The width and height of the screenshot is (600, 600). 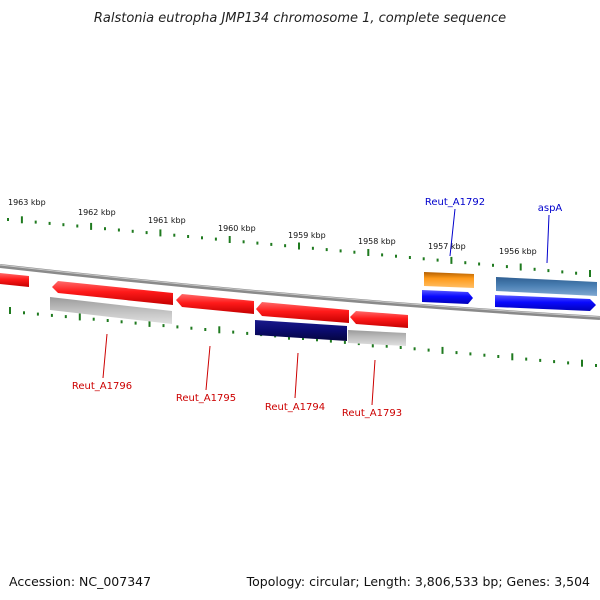 I want to click on gene-reut-a1796, so click(x=112, y=293).